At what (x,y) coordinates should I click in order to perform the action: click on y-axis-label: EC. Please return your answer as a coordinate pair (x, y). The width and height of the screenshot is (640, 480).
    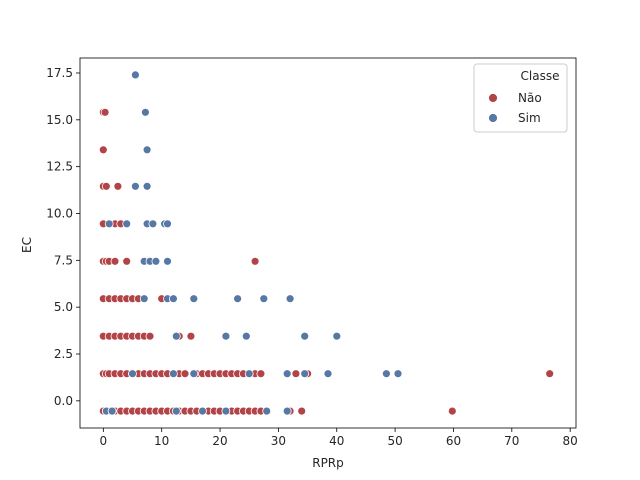
    Looking at the image, I should click on (27, 245).